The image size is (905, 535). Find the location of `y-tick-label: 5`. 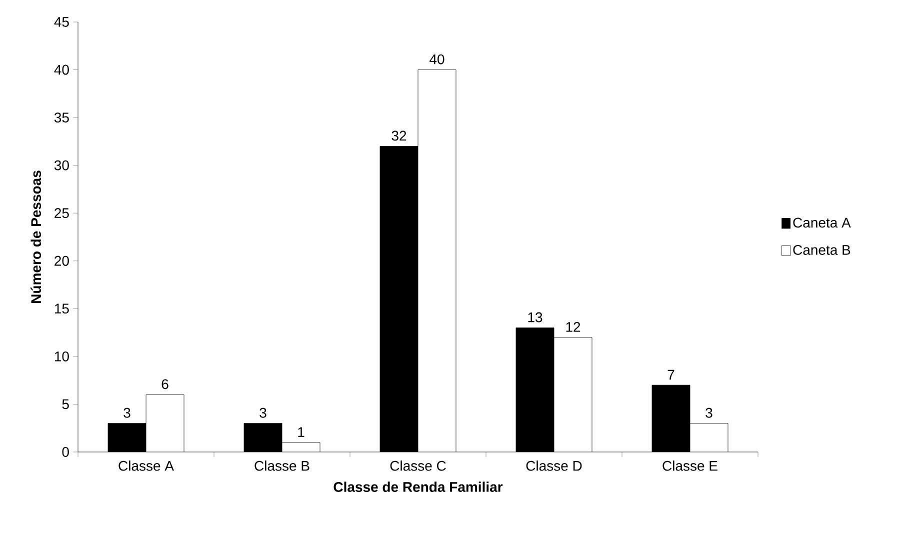

y-tick-label: 5 is located at coordinates (65, 404).